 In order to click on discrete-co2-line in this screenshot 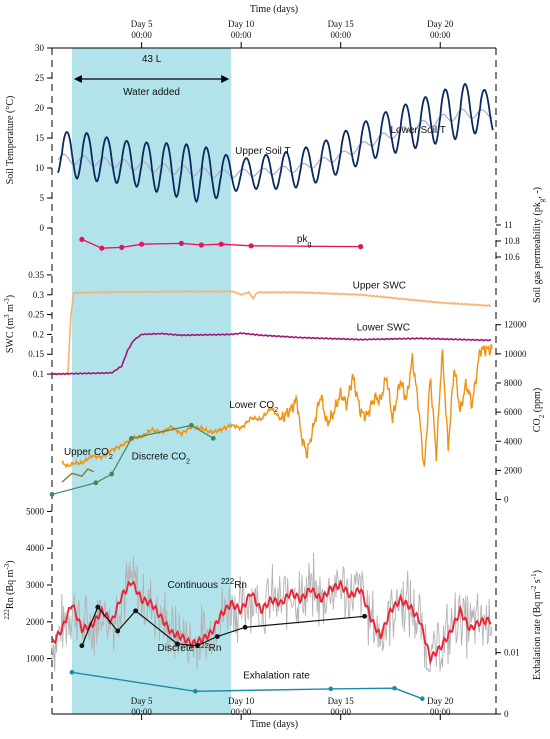, I will do `click(132, 459)`.